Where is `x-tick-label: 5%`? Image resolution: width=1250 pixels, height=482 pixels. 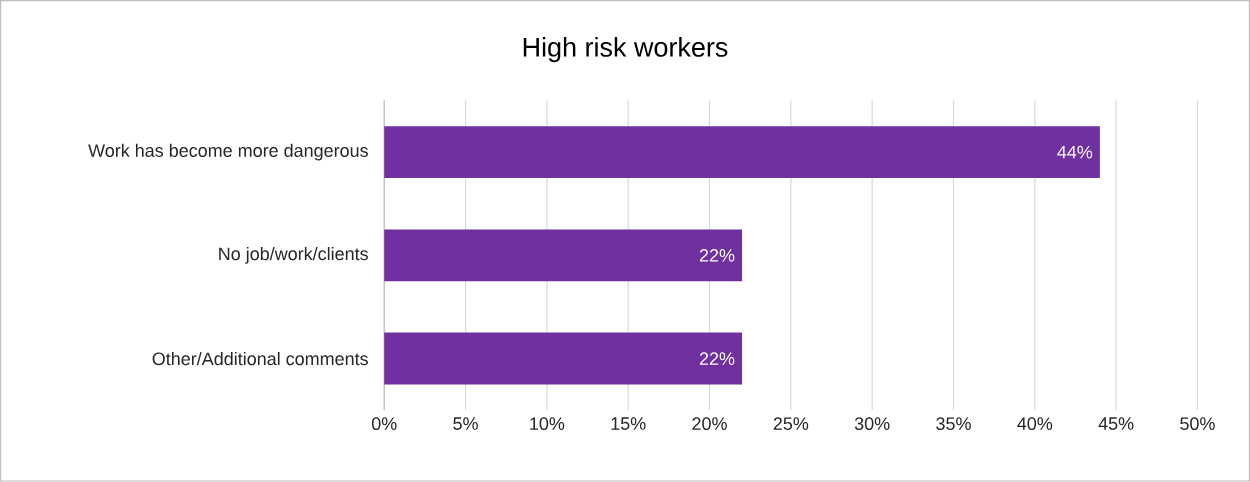 x-tick-label: 5% is located at coordinates (465, 424).